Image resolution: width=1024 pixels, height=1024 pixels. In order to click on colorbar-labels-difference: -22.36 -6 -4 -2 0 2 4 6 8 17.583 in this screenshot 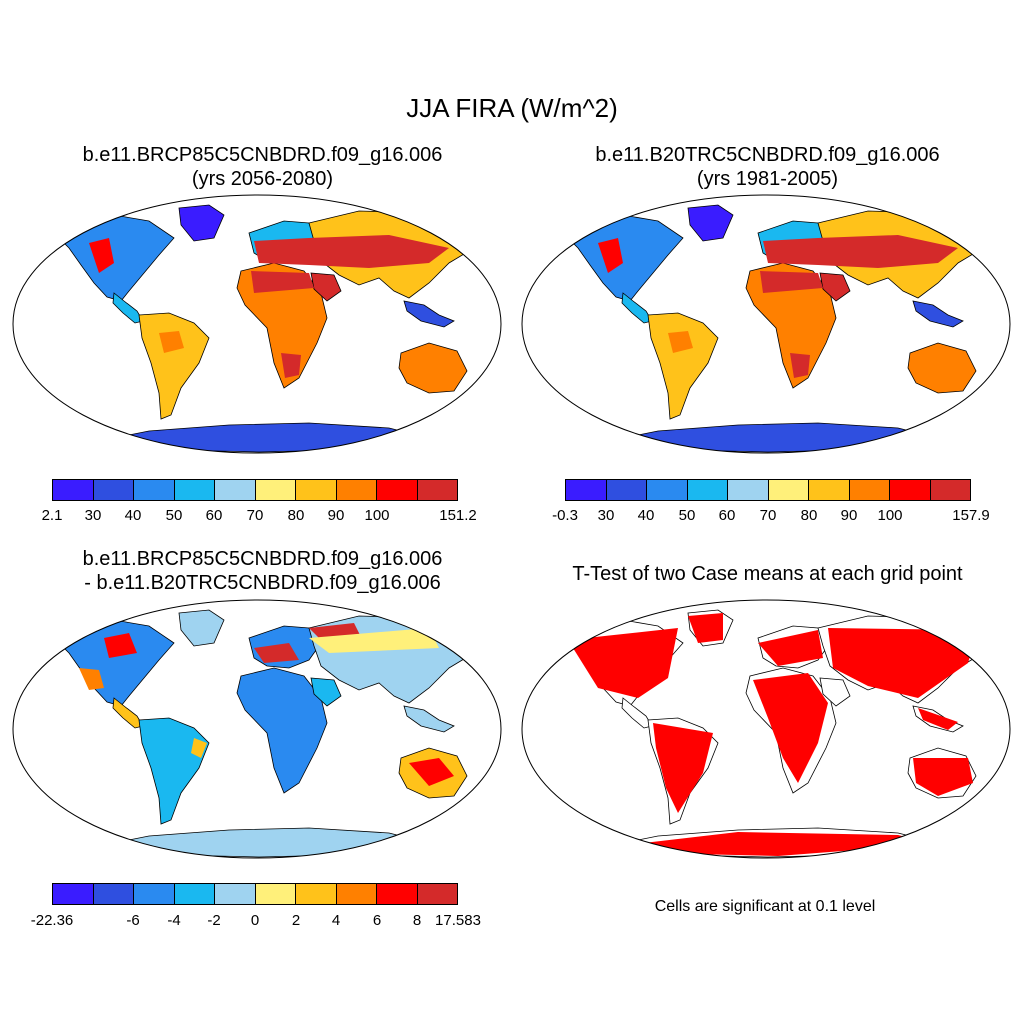, I will do `click(256, 921)`.